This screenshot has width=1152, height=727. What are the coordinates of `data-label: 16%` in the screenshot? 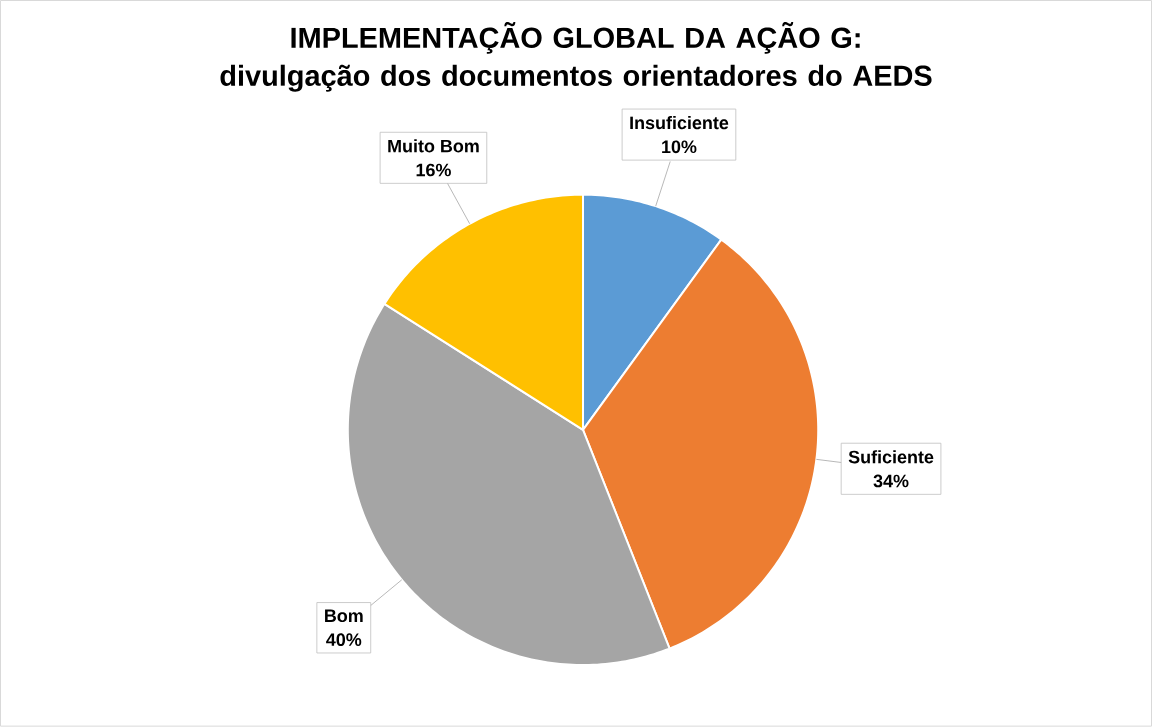 It's located at (433, 170).